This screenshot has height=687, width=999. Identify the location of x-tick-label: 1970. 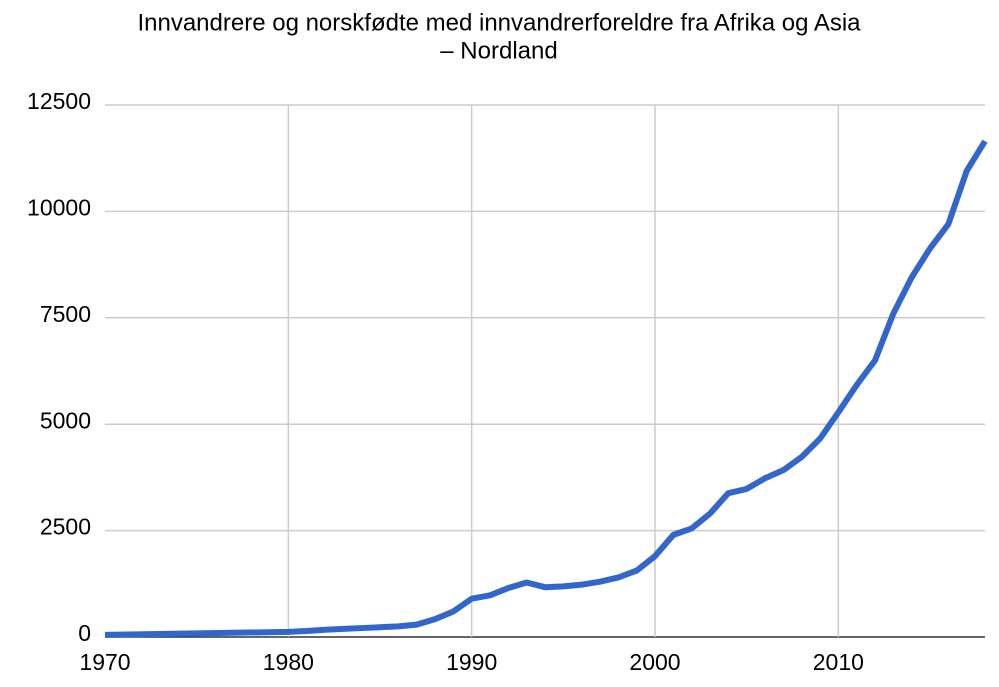
(104, 662).